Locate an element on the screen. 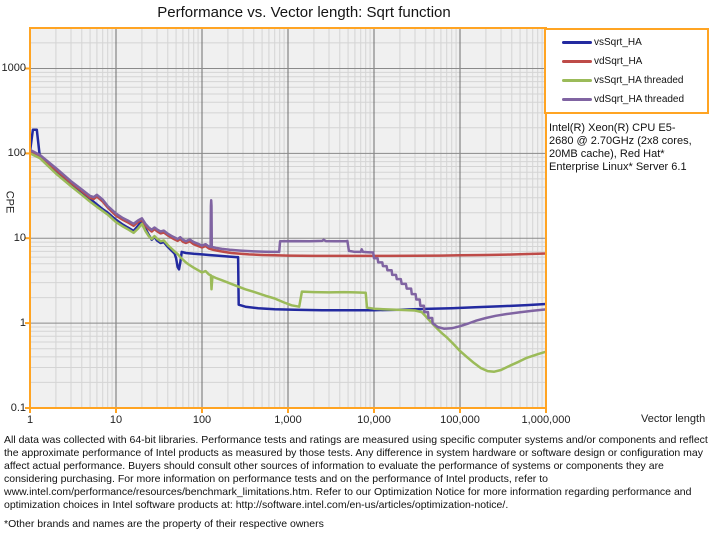  legend-item-vdsqrt-ha: vdSqrt_HA is located at coordinates (626, 61).